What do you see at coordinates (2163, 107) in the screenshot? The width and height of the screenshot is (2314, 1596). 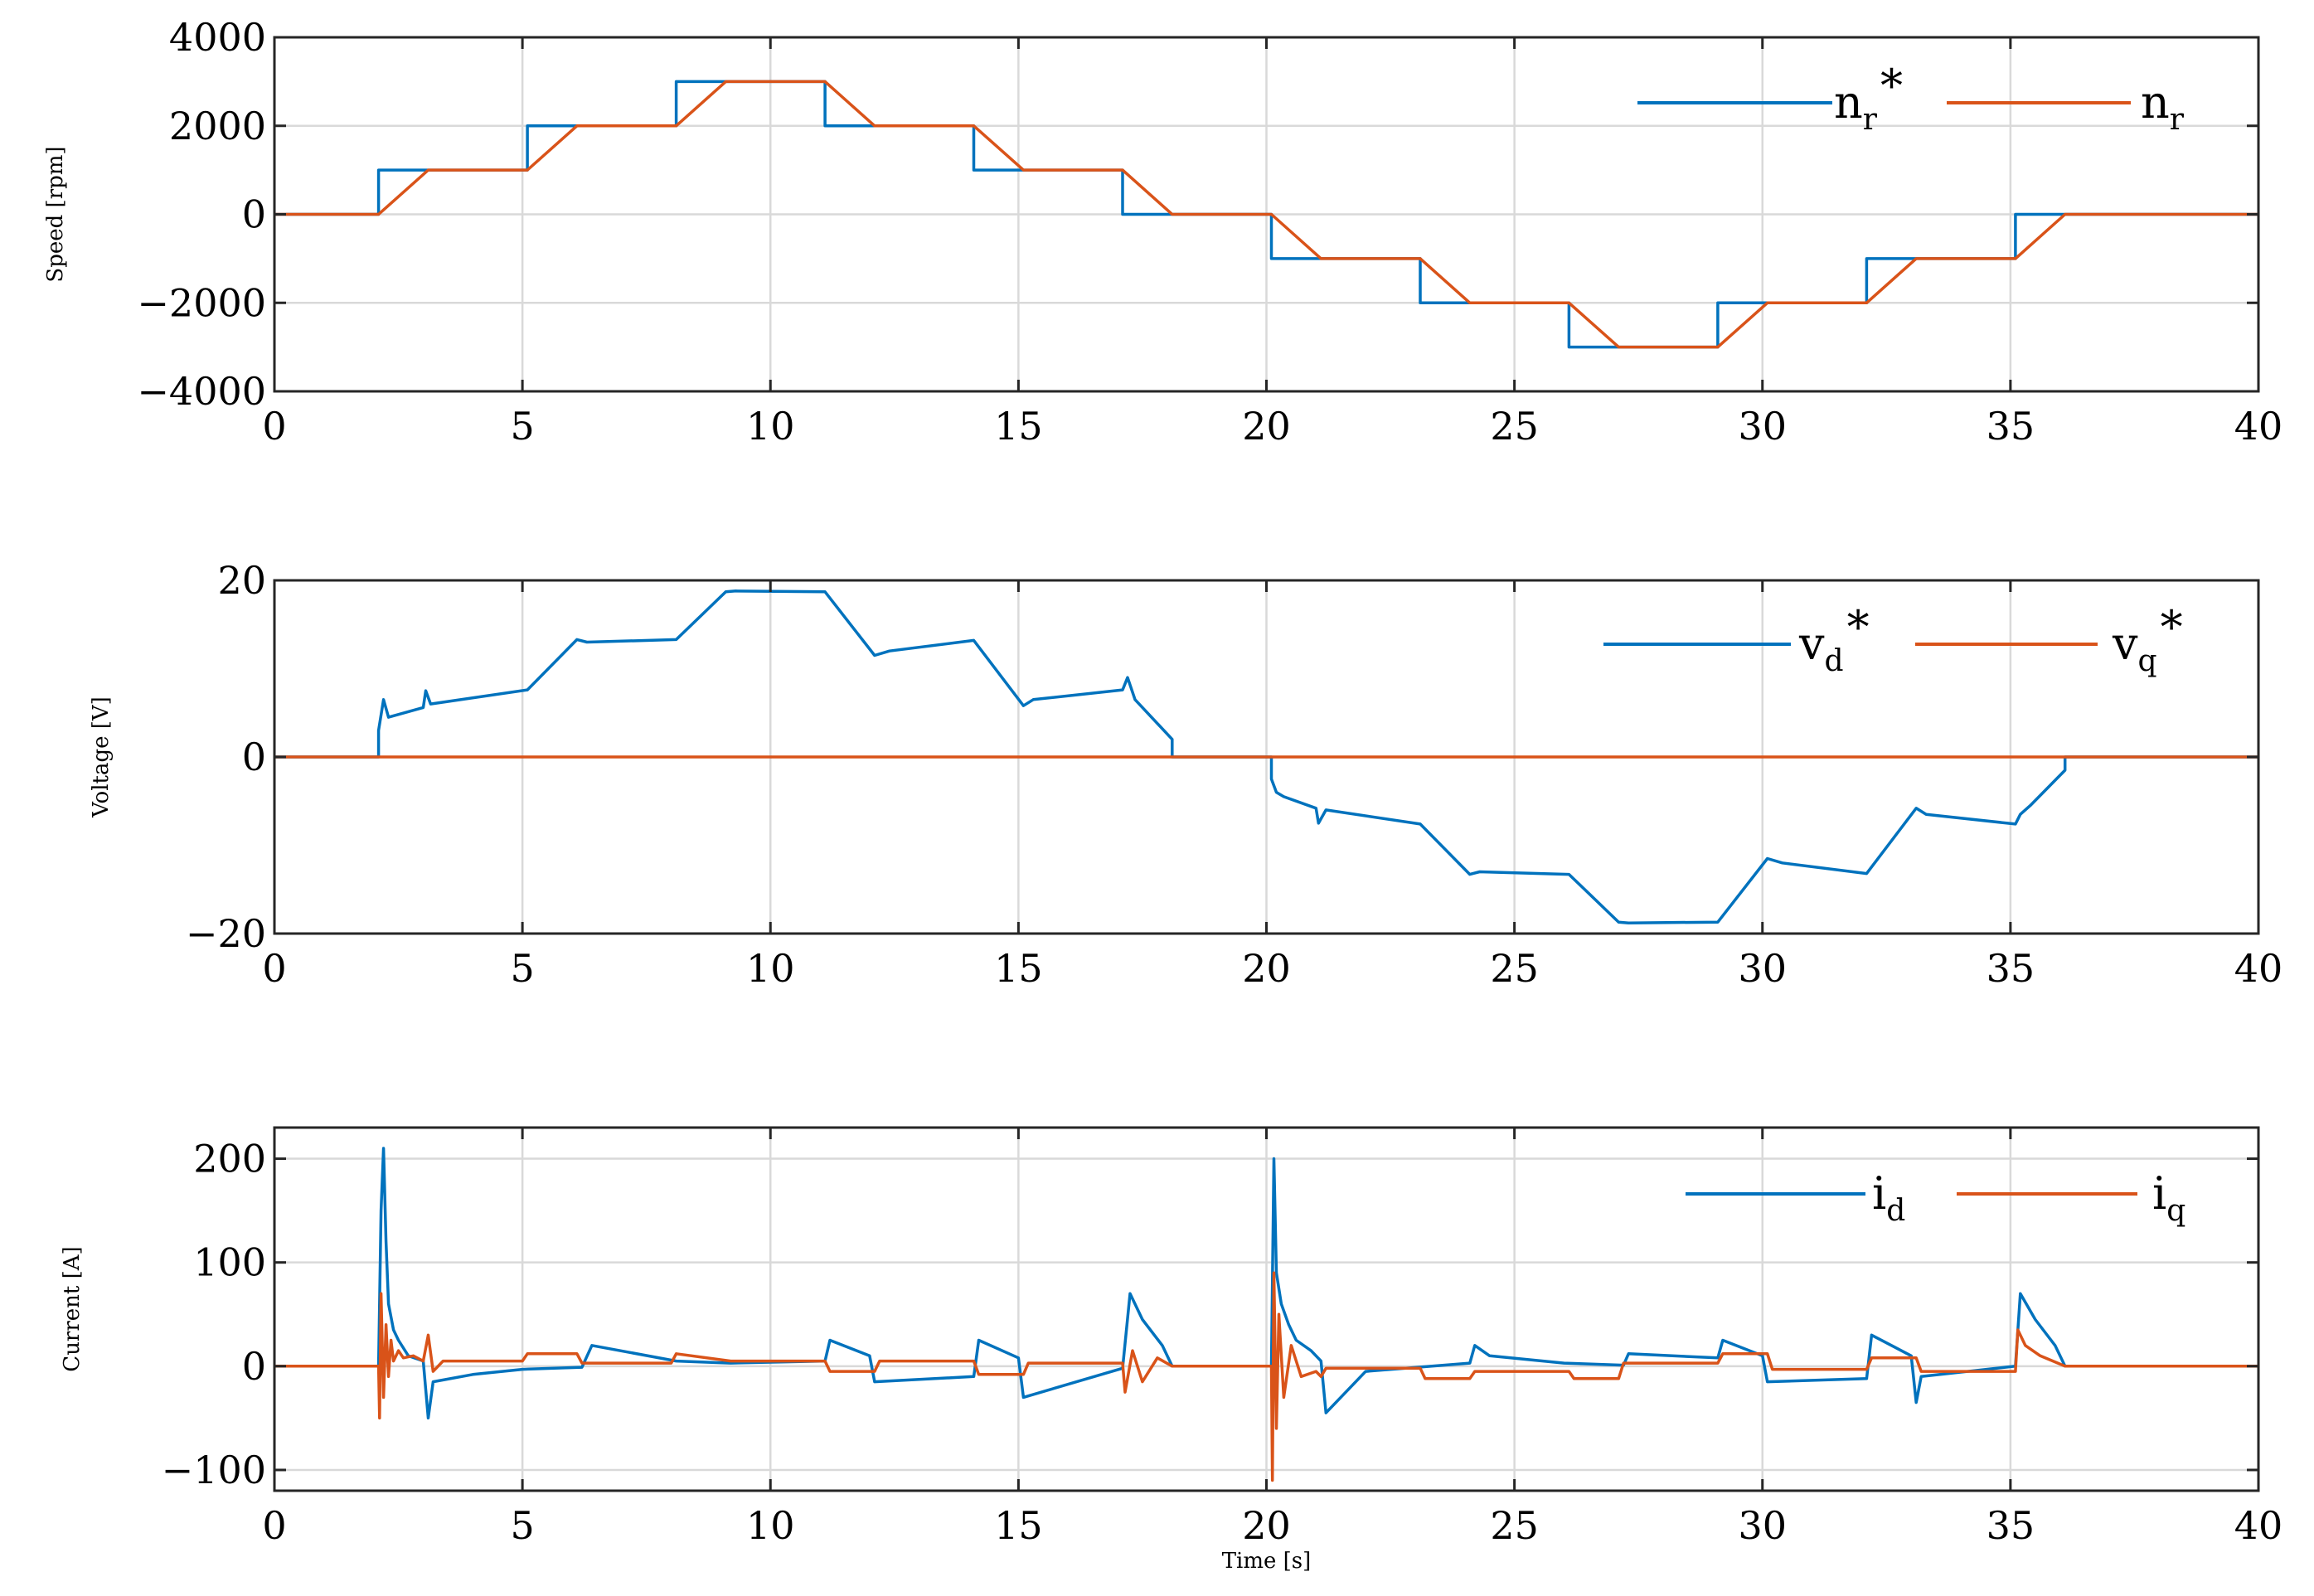 I see `legend-label: nr` at bounding box center [2163, 107].